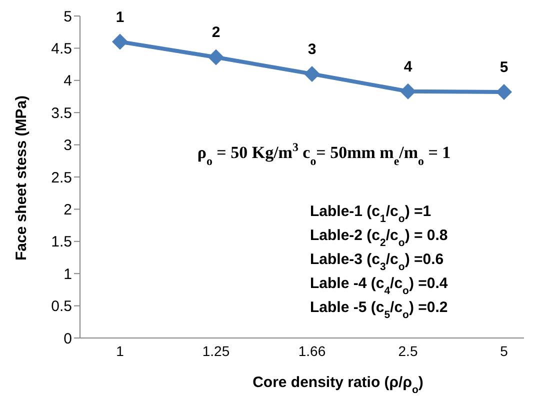 The image size is (534, 407). Describe the element at coordinates (216, 350) in the screenshot. I see `x-tick-label: 1.25` at that location.